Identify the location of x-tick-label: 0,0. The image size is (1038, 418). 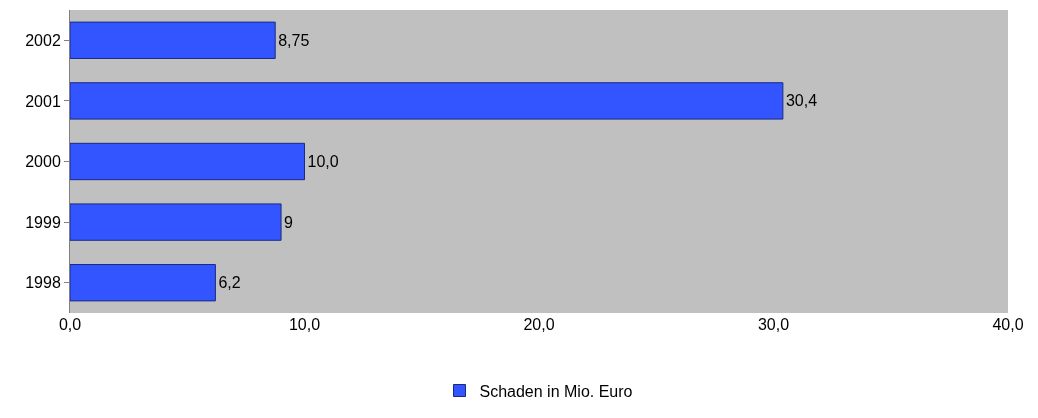
(70, 324).